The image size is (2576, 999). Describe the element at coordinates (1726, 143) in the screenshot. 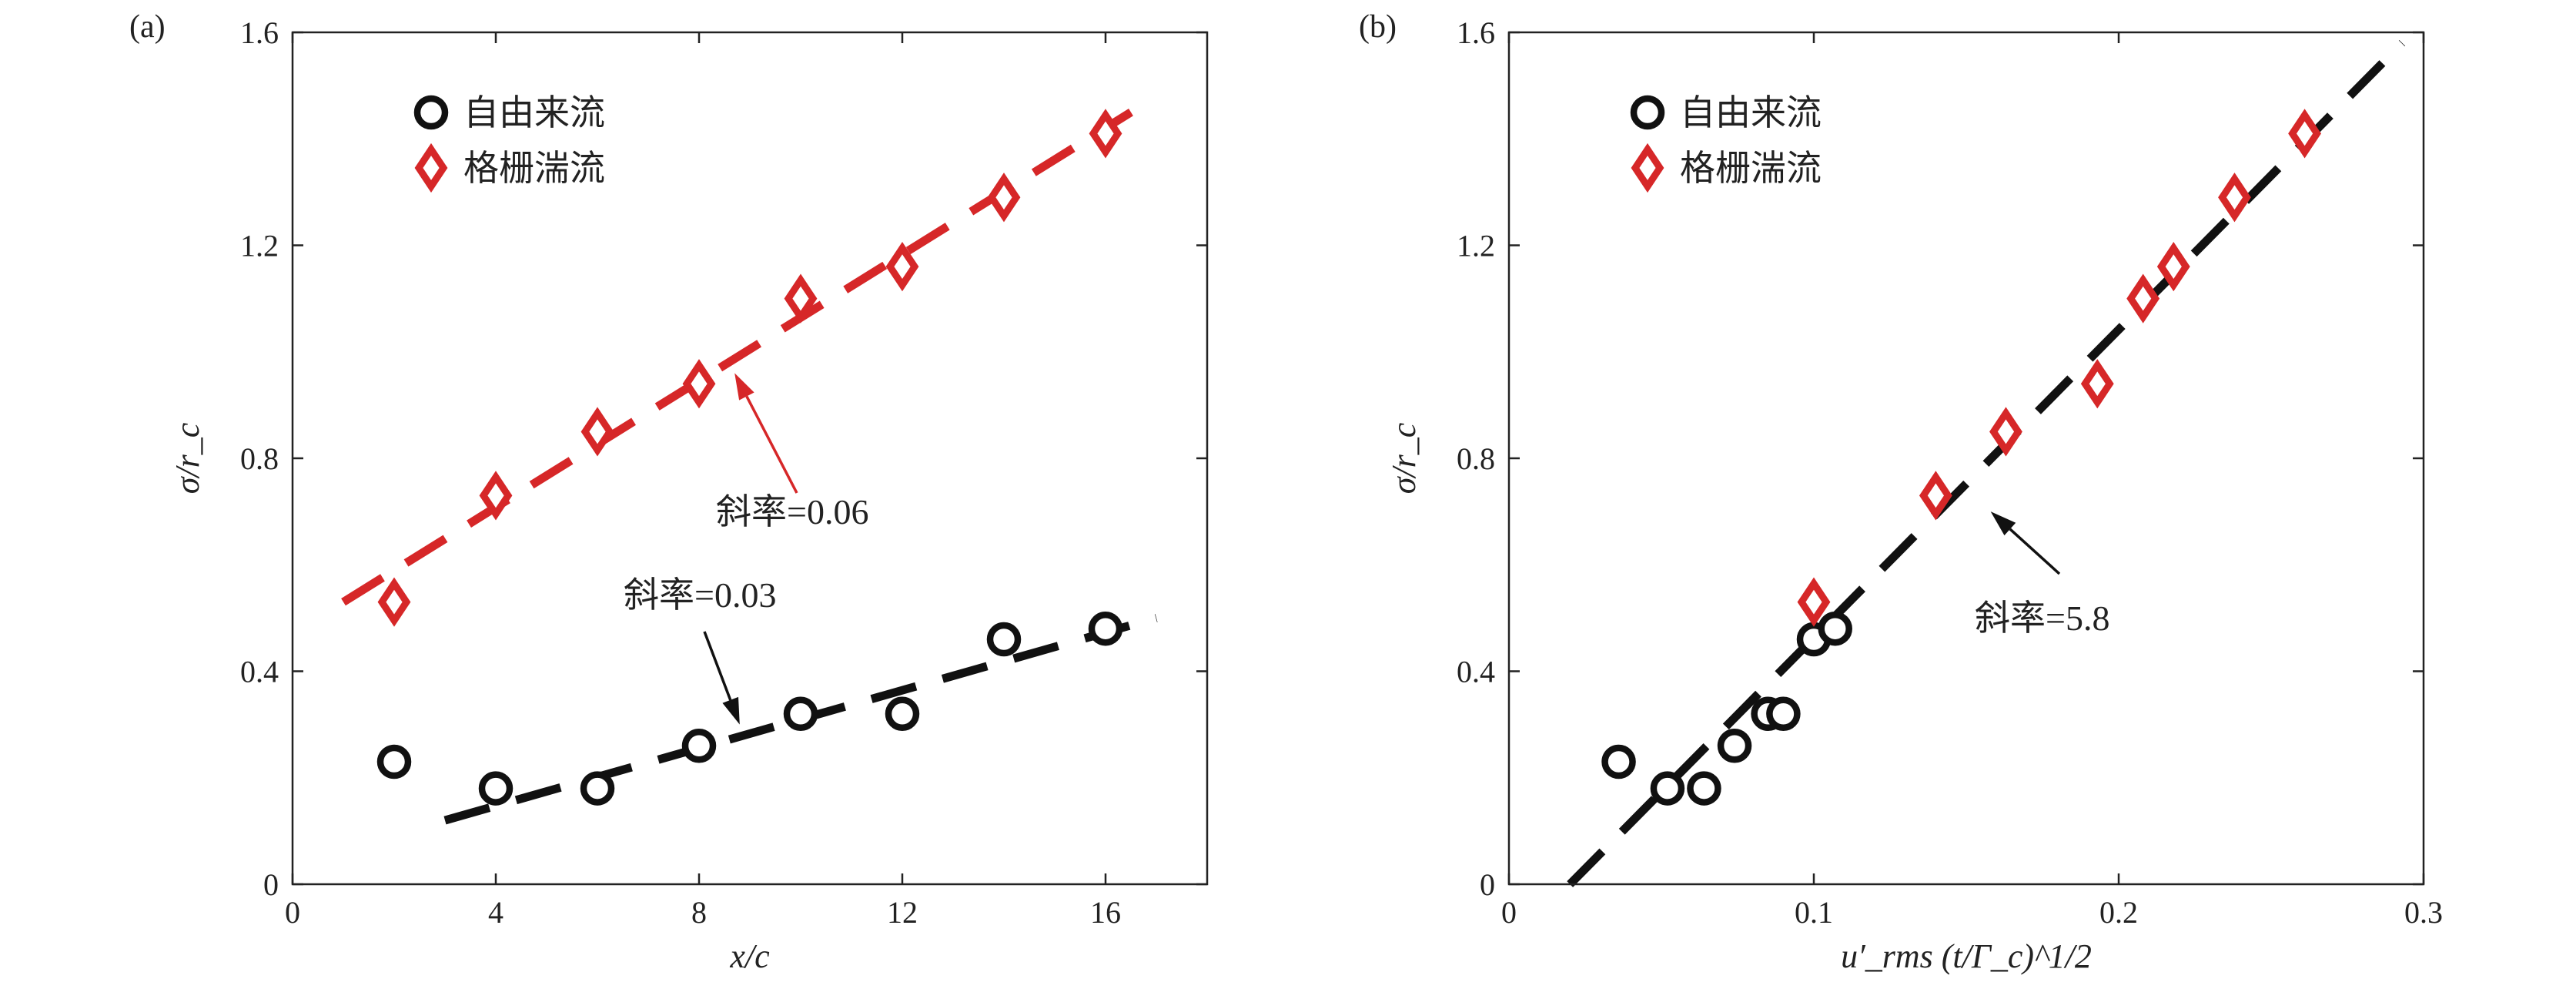

I see `panel-b-legend: 自由来流 格栅湍流` at that location.